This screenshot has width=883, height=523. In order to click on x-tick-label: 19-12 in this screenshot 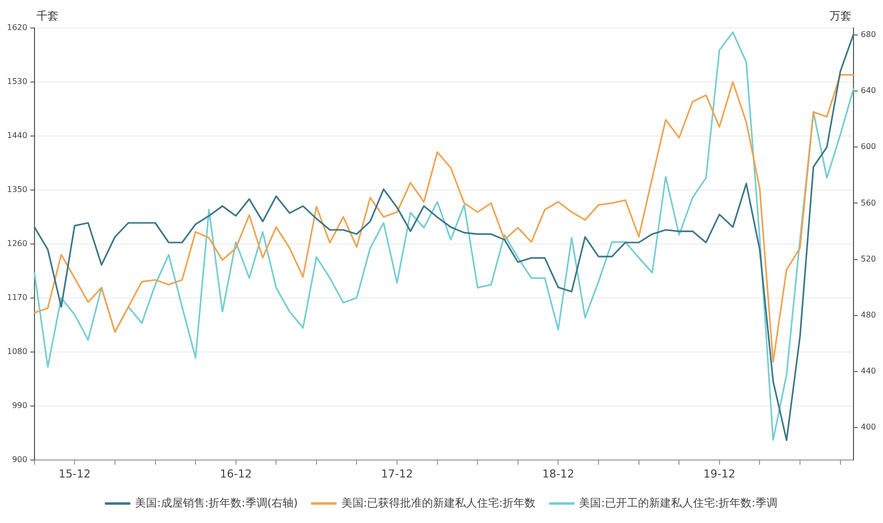, I will do `click(719, 473)`.